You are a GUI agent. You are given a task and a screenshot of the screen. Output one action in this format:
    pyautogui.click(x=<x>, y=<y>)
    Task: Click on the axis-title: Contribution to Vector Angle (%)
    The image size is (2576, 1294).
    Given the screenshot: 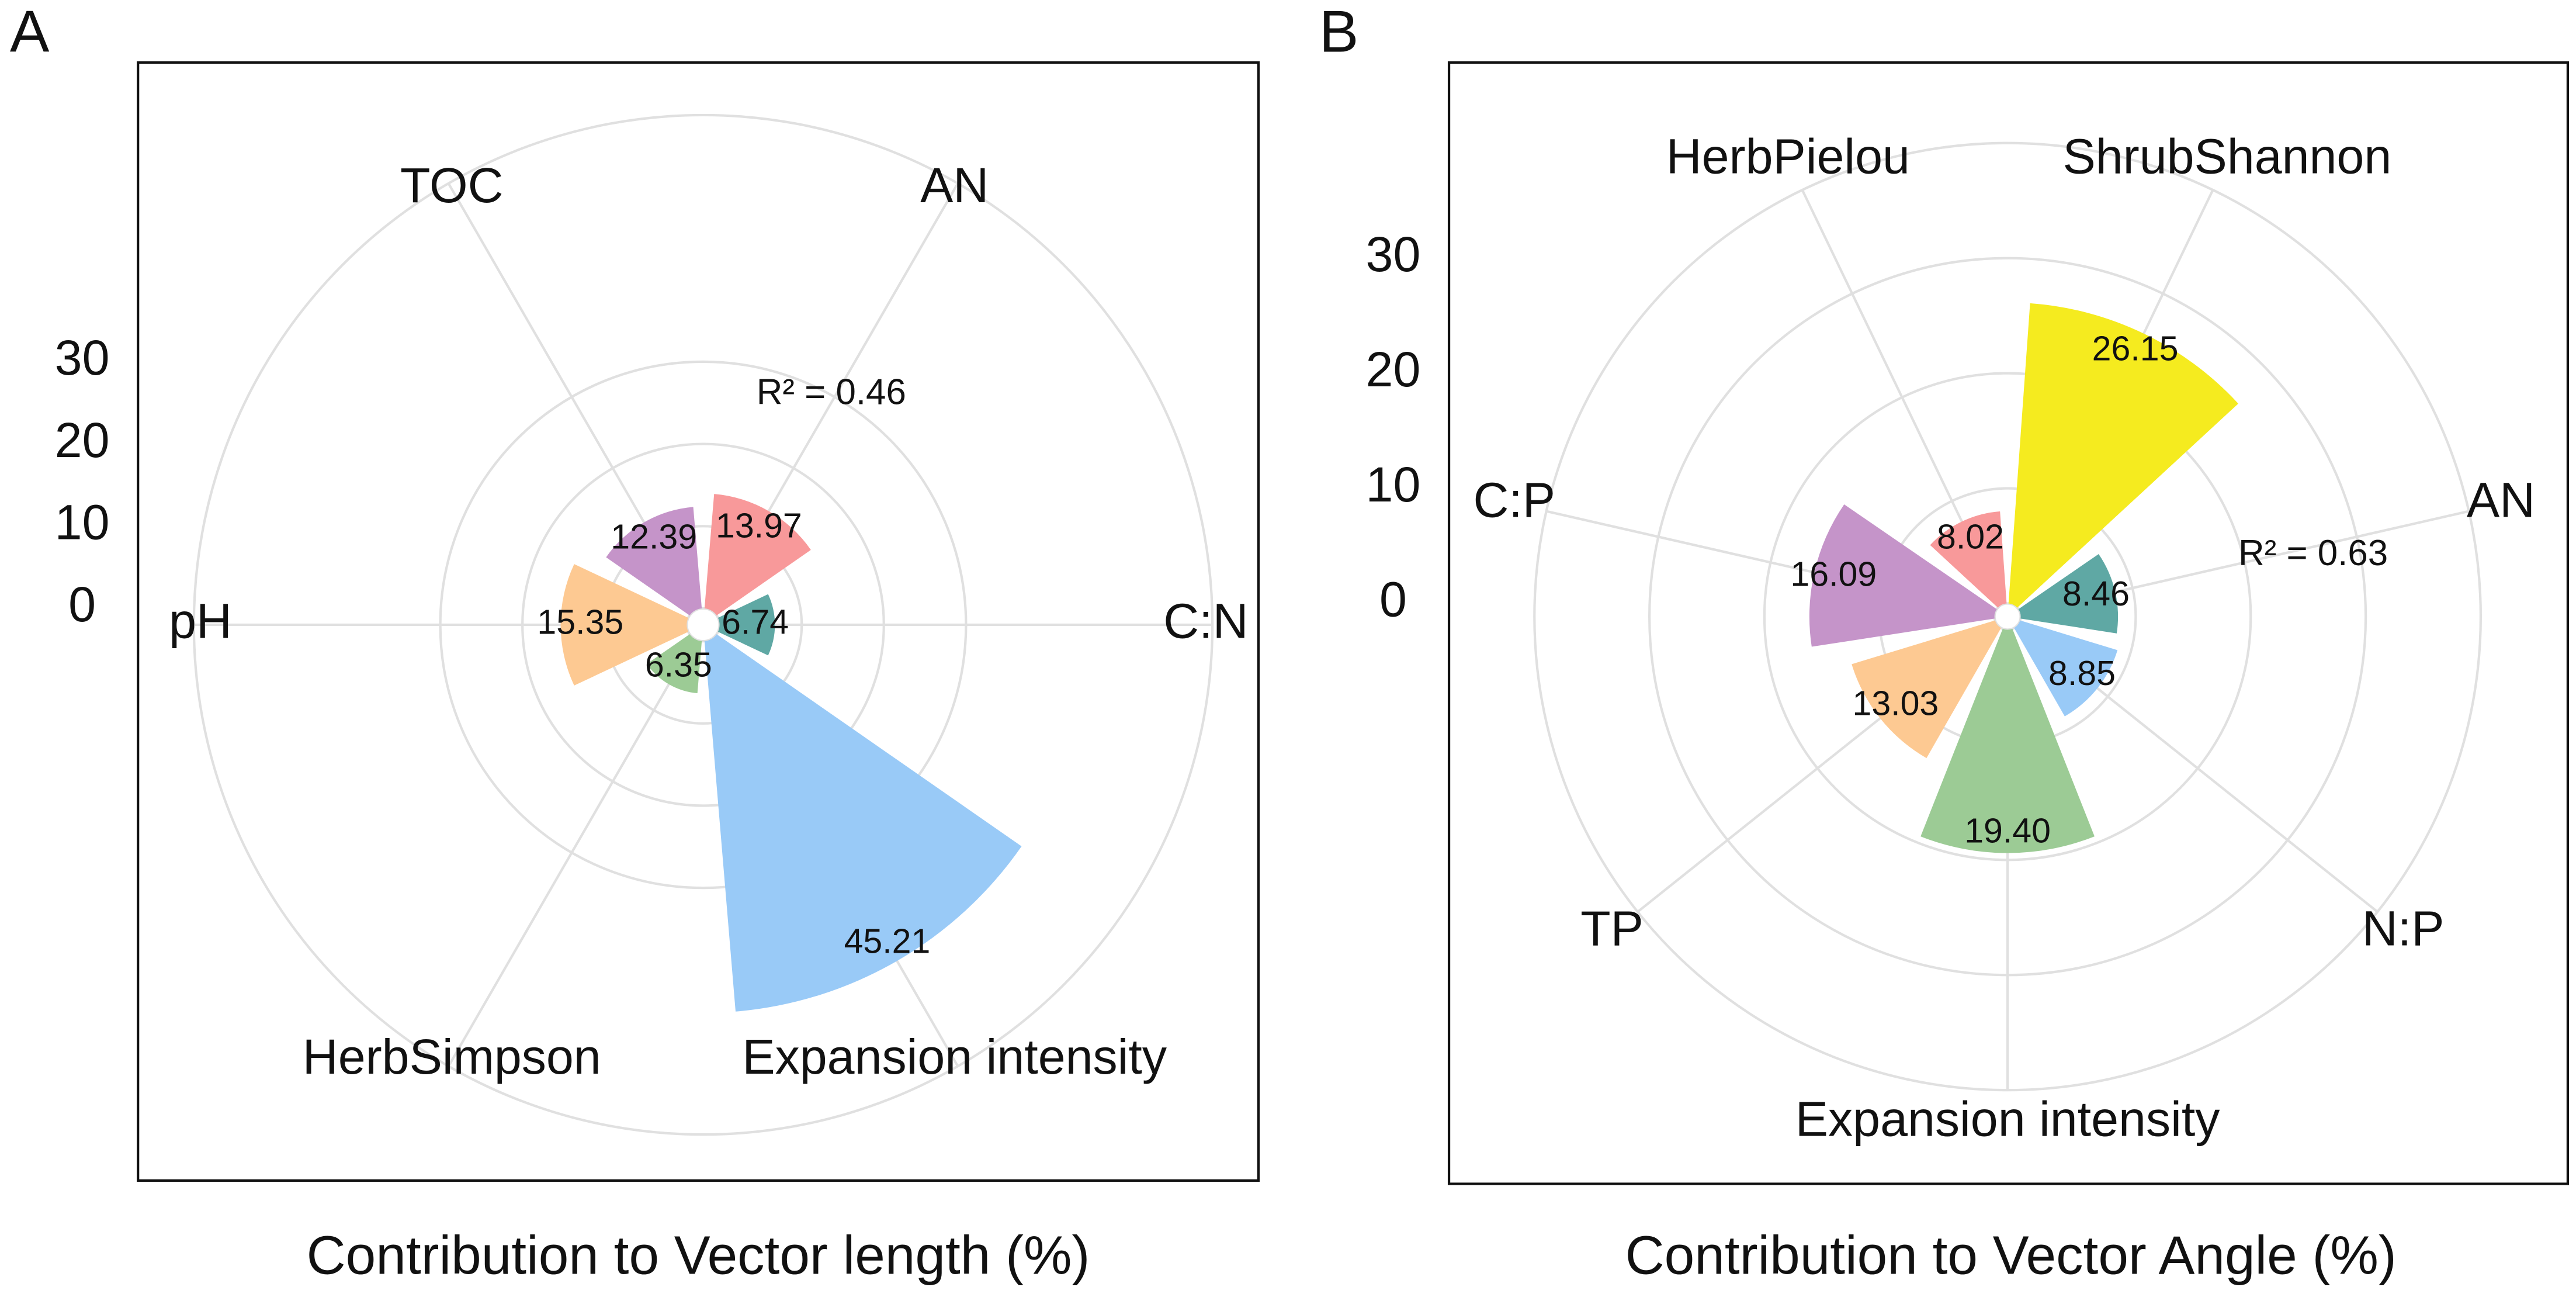 What is the action you would take?
    pyautogui.click(x=2011, y=1254)
    